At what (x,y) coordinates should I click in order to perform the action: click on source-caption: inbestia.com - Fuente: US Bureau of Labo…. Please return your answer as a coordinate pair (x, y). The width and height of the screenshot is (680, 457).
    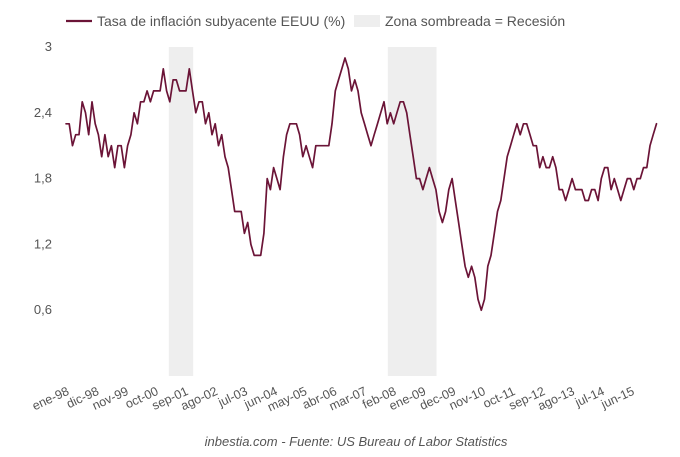
    Looking at the image, I should click on (356, 441).